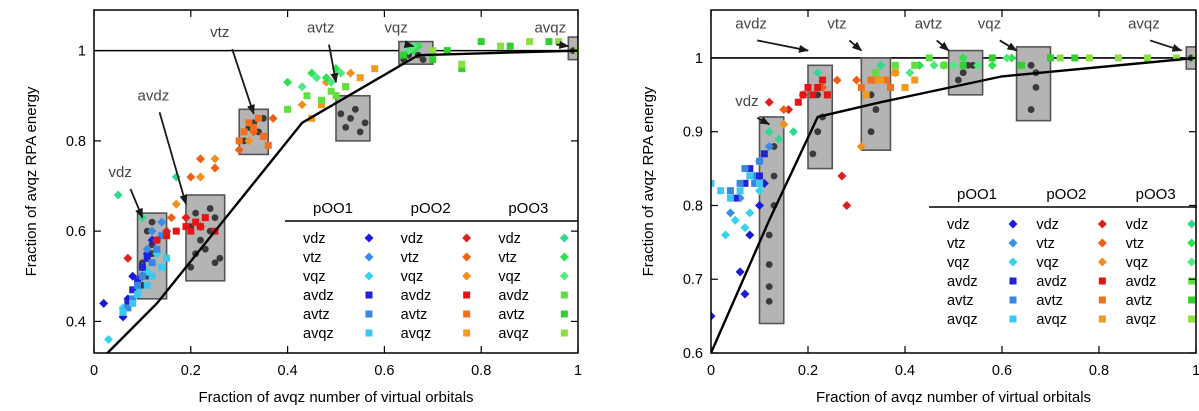 This screenshot has width=1199, height=411. I want to click on annotation-label: vqz, so click(989, 23).